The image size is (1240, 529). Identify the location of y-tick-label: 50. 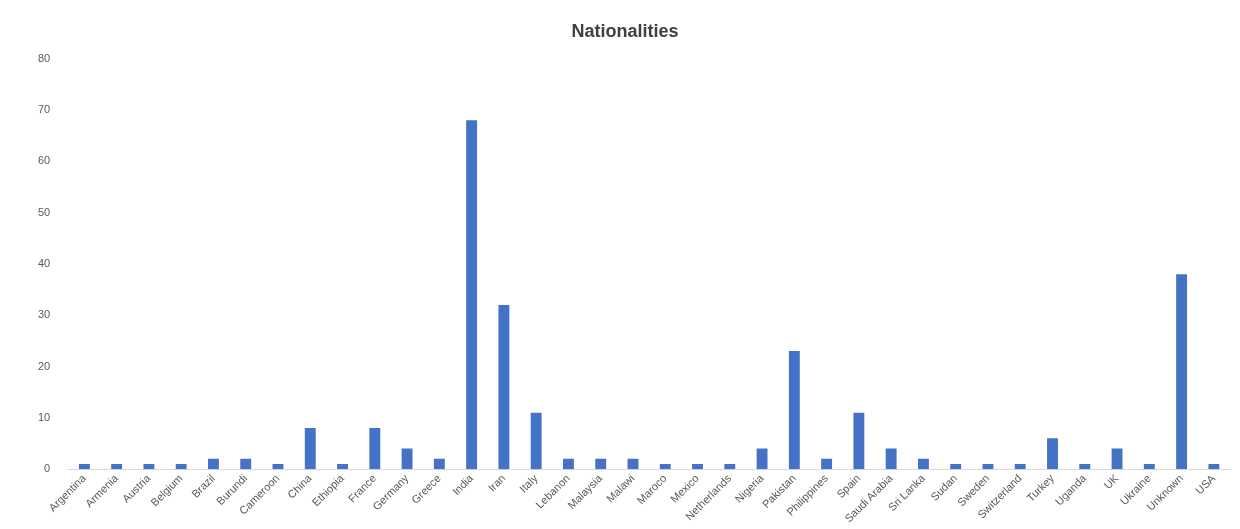
(44, 211).